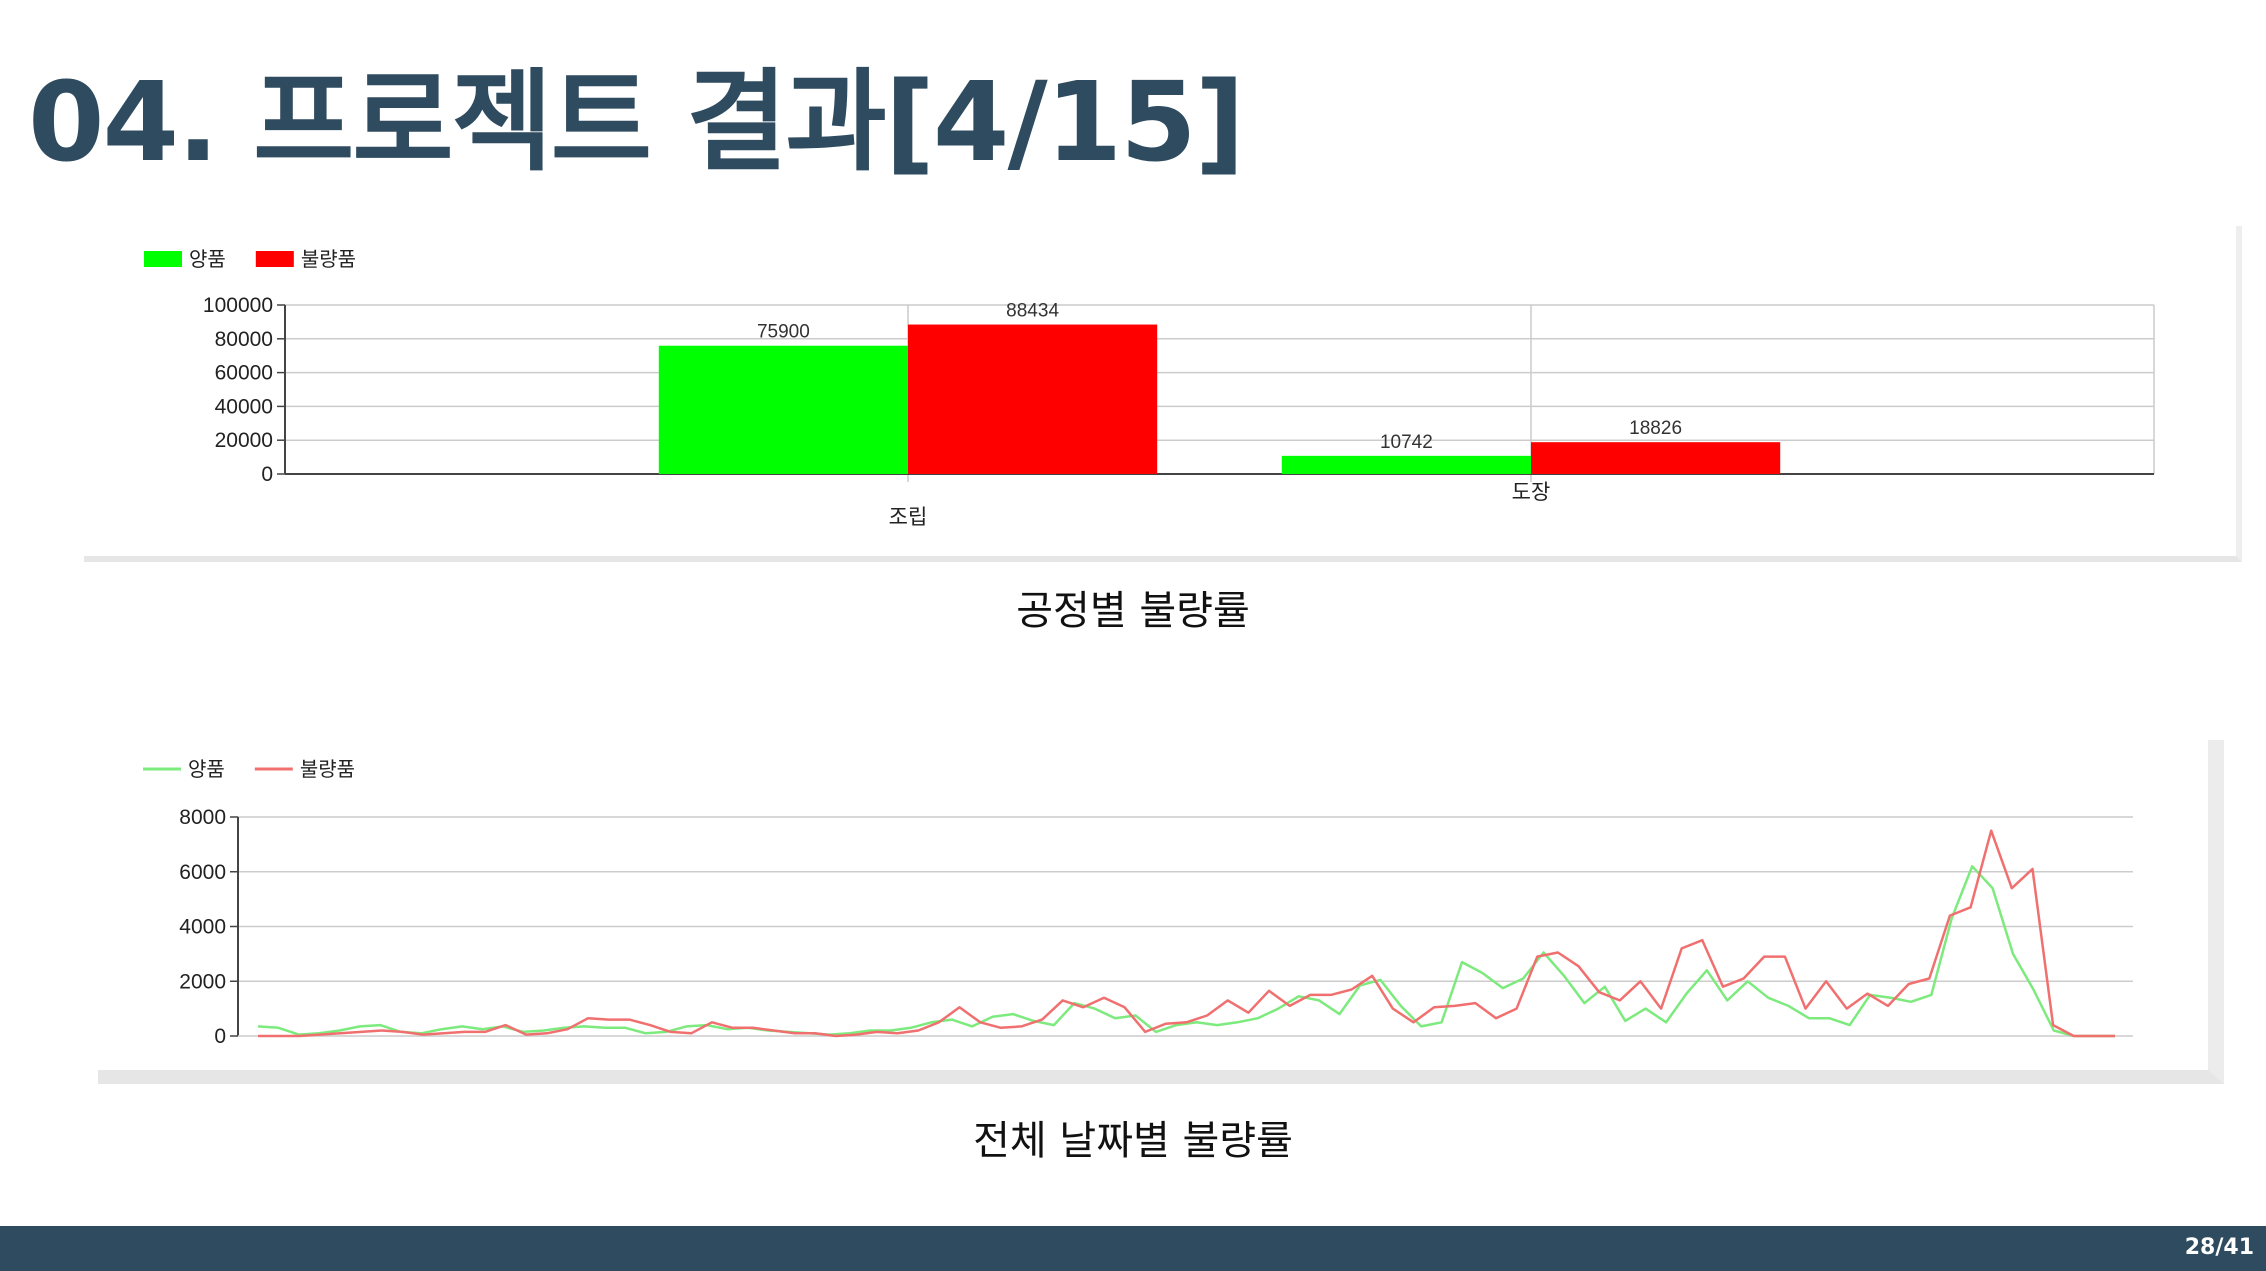 The image size is (2266, 1271). I want to click on line-chart-series, so click(1186, 933).